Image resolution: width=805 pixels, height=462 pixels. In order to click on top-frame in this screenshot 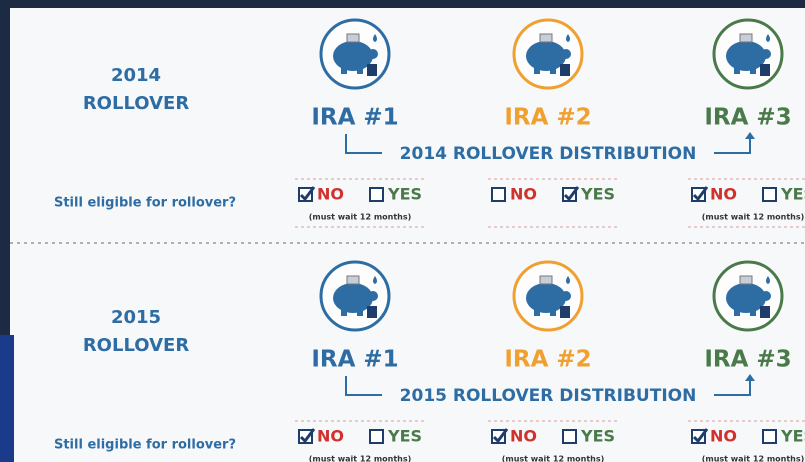, I will do `click(402, 4)`.